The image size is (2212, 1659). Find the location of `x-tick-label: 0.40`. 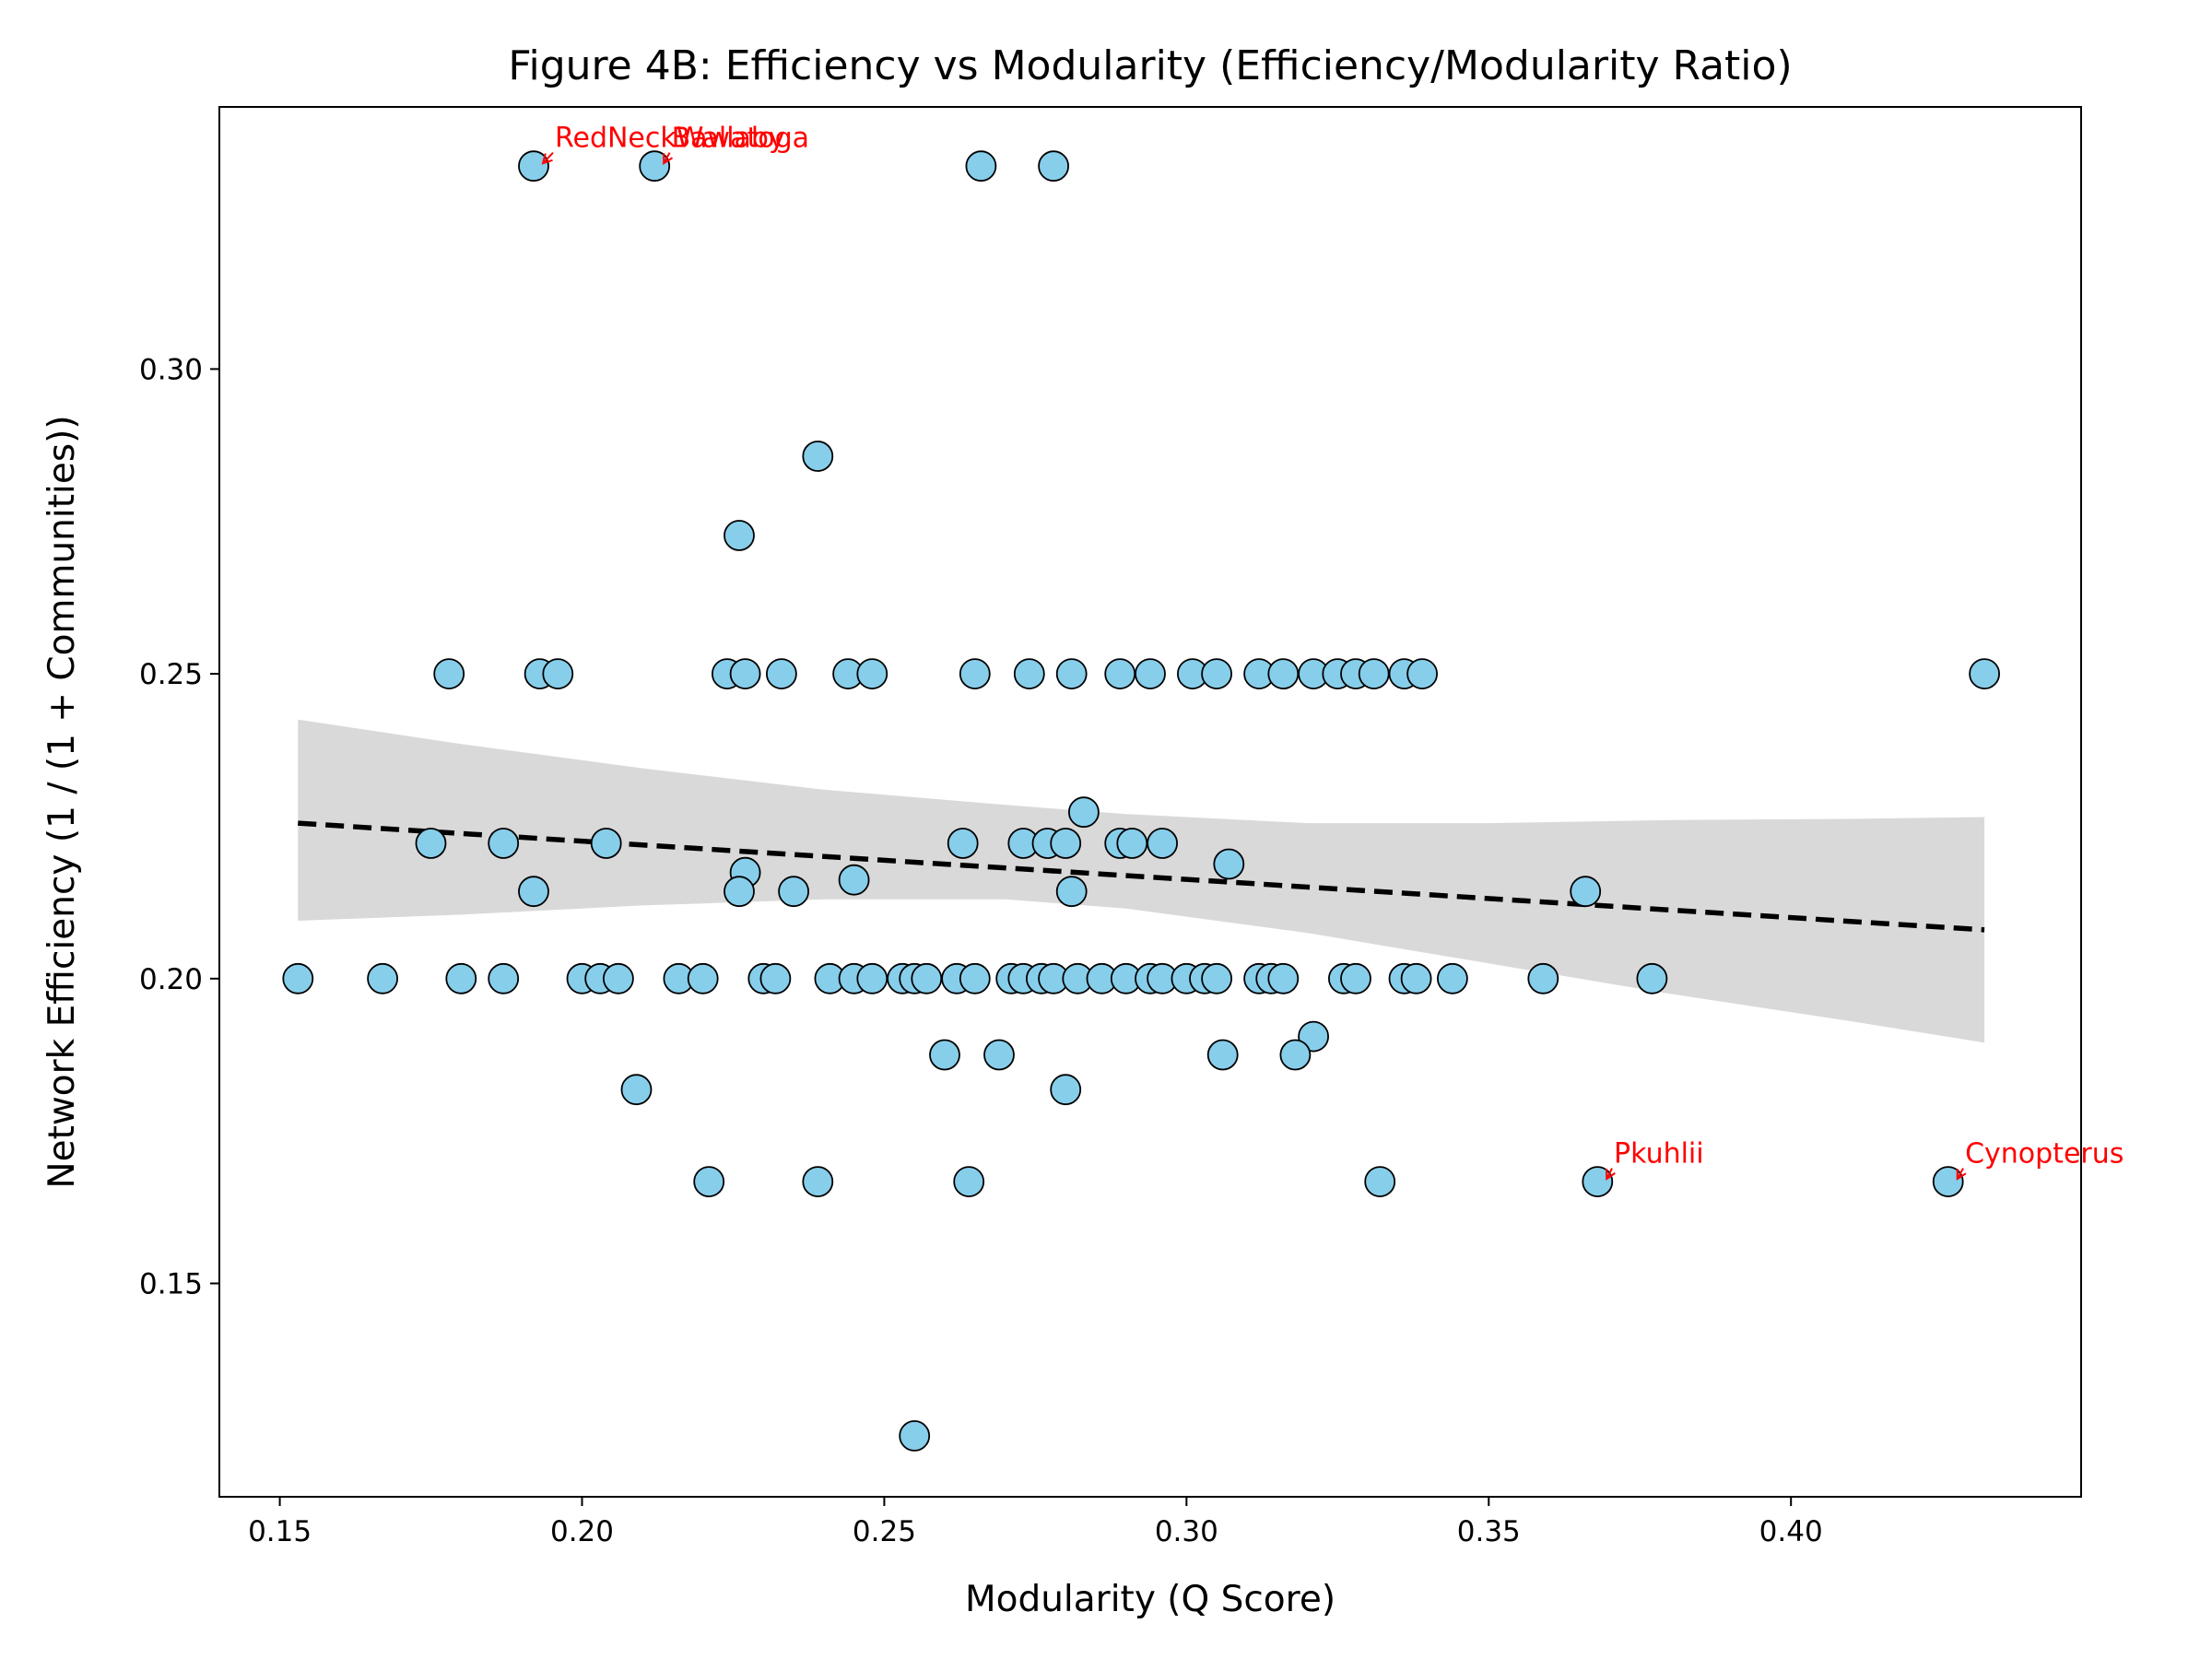

x-tick-label: 0.40 is located at coordinates (1791, 1531).